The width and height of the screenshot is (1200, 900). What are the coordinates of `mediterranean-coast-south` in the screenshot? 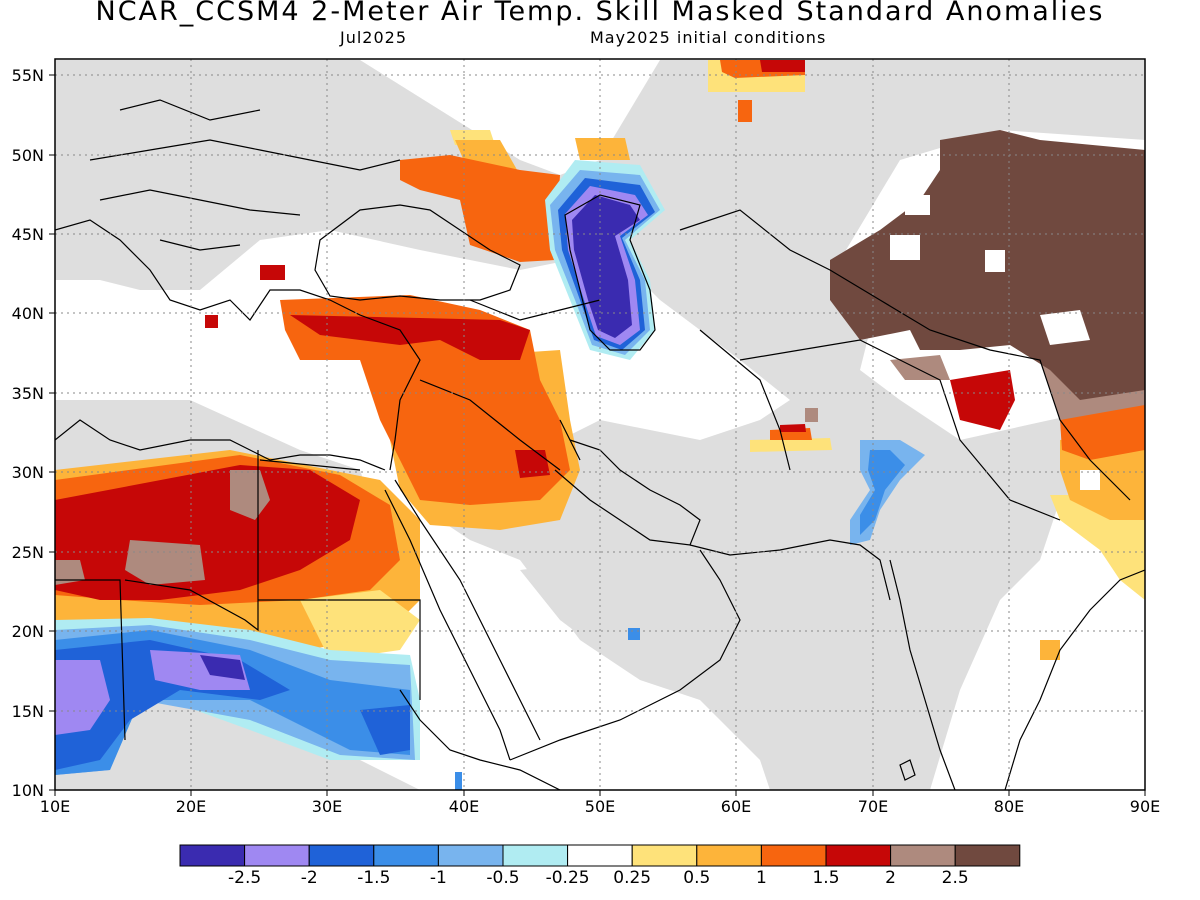 It's located at (220, 445).